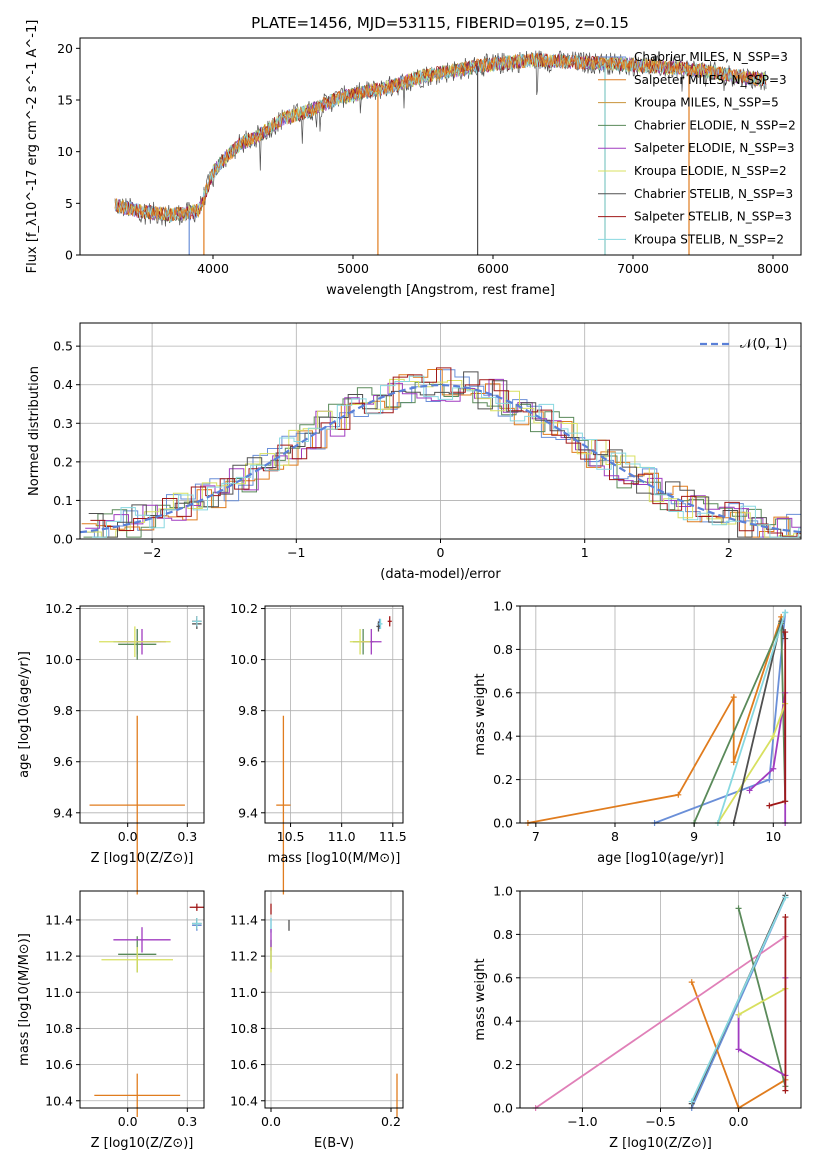 This screenshot has width=819, height=1170. I want to click on x-tick-label: 4000, so click(213, 268).